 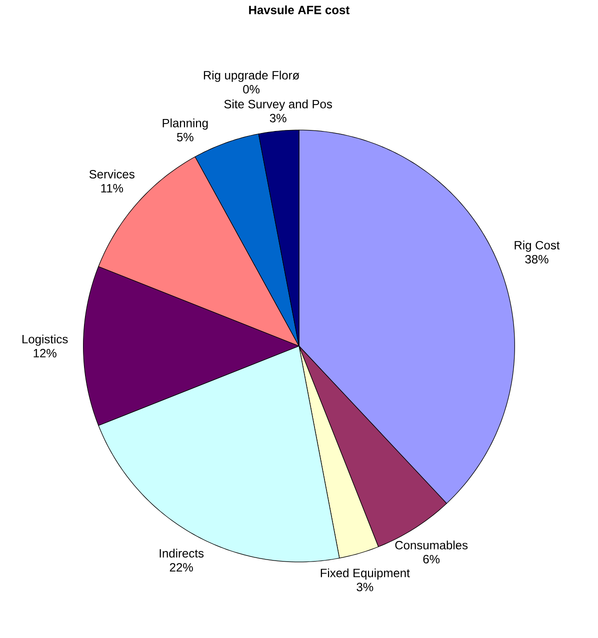 What do you see at coordinates (182, 553) in the screenshot?
I see `slice-label: Indirects` at bounding box center [182, 553].